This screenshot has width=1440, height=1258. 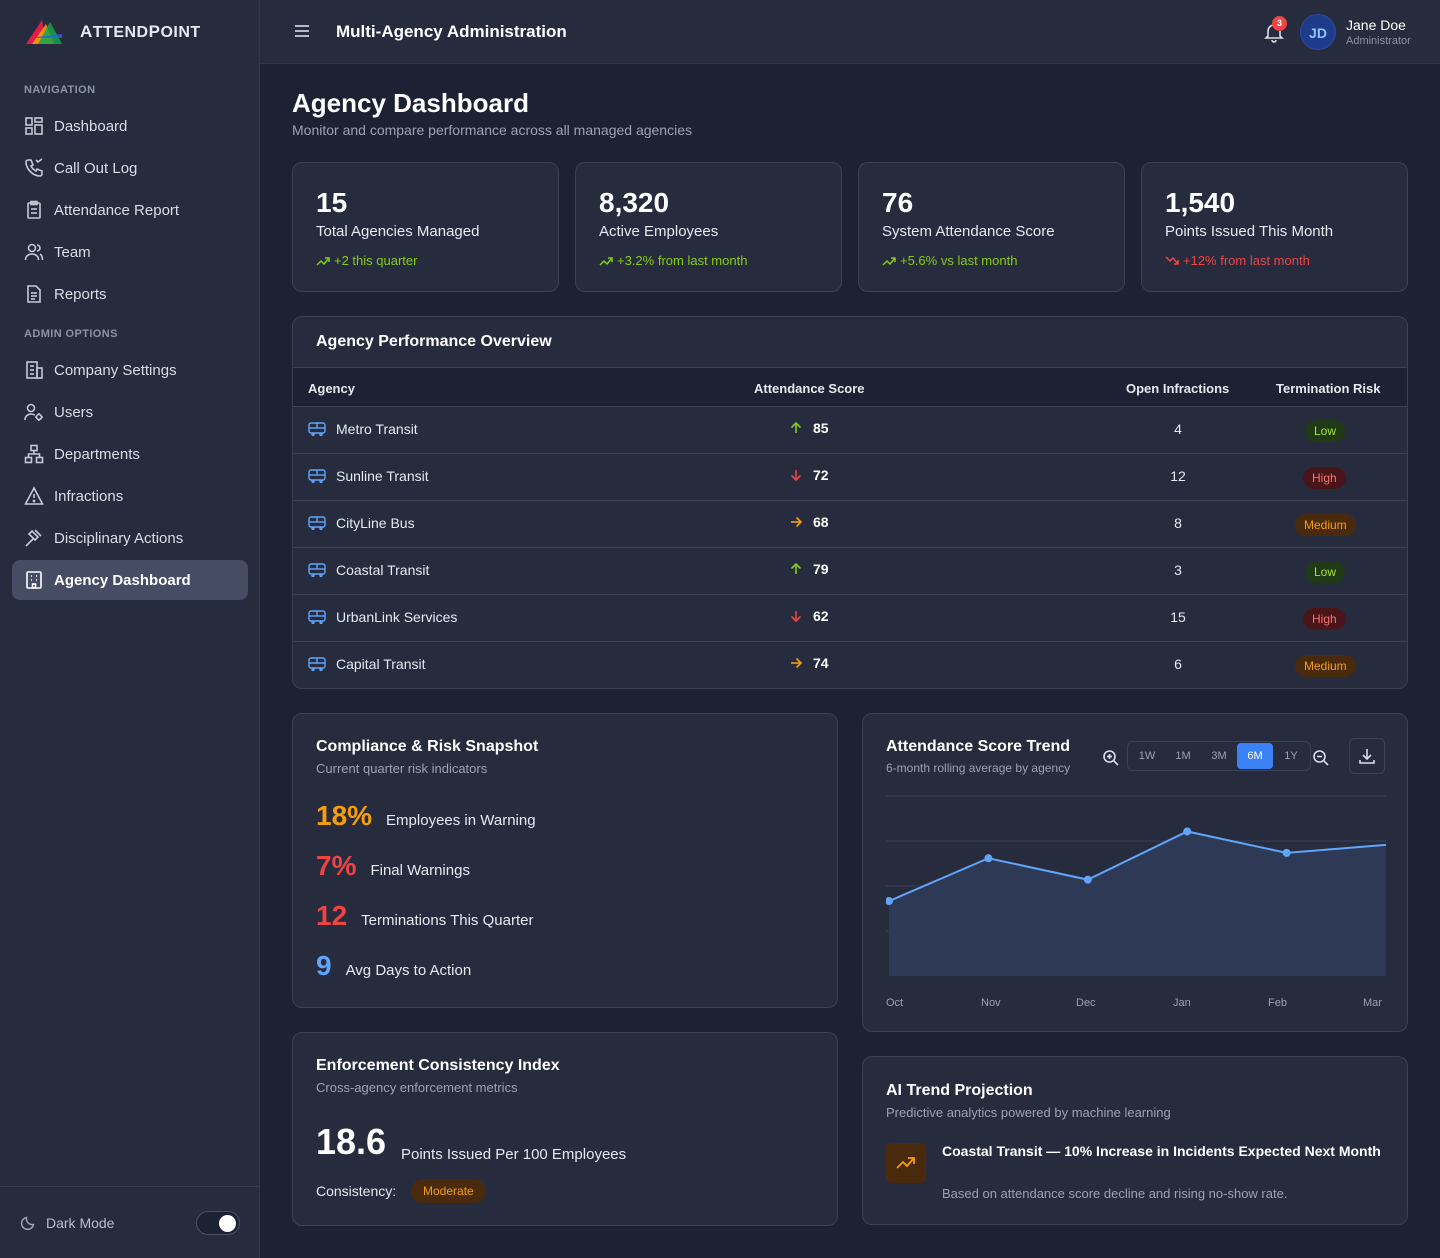 What do you see at coordinates (1325, 666) in the screenshot?
I see `risk-badge: Medium` at bounding box center [1325, 666].